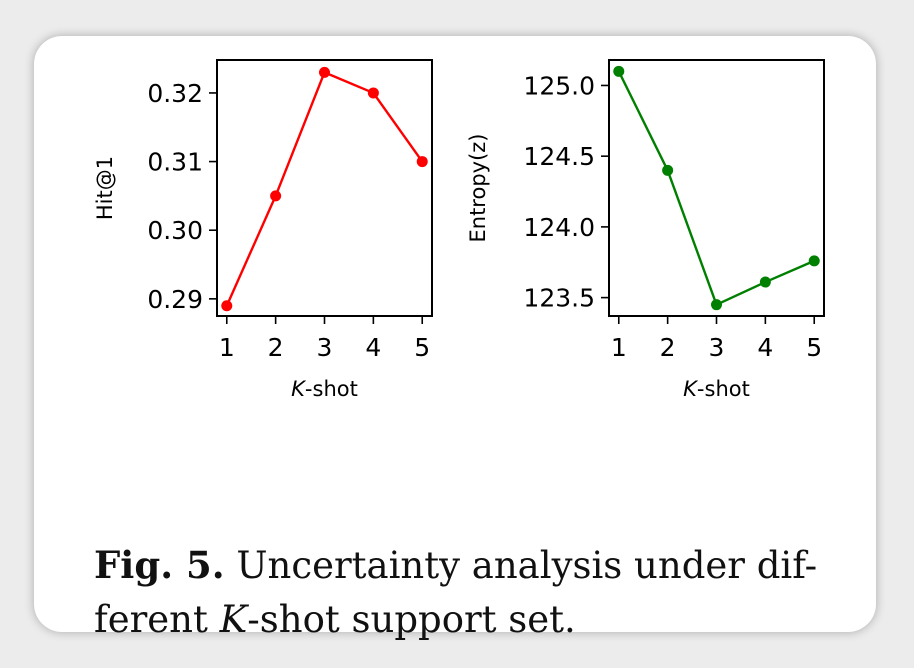  What do you see at coordinates (559, 85) in the screenshot?
I see `y-tick-label: 125.0` at bounding box center [559, 85].